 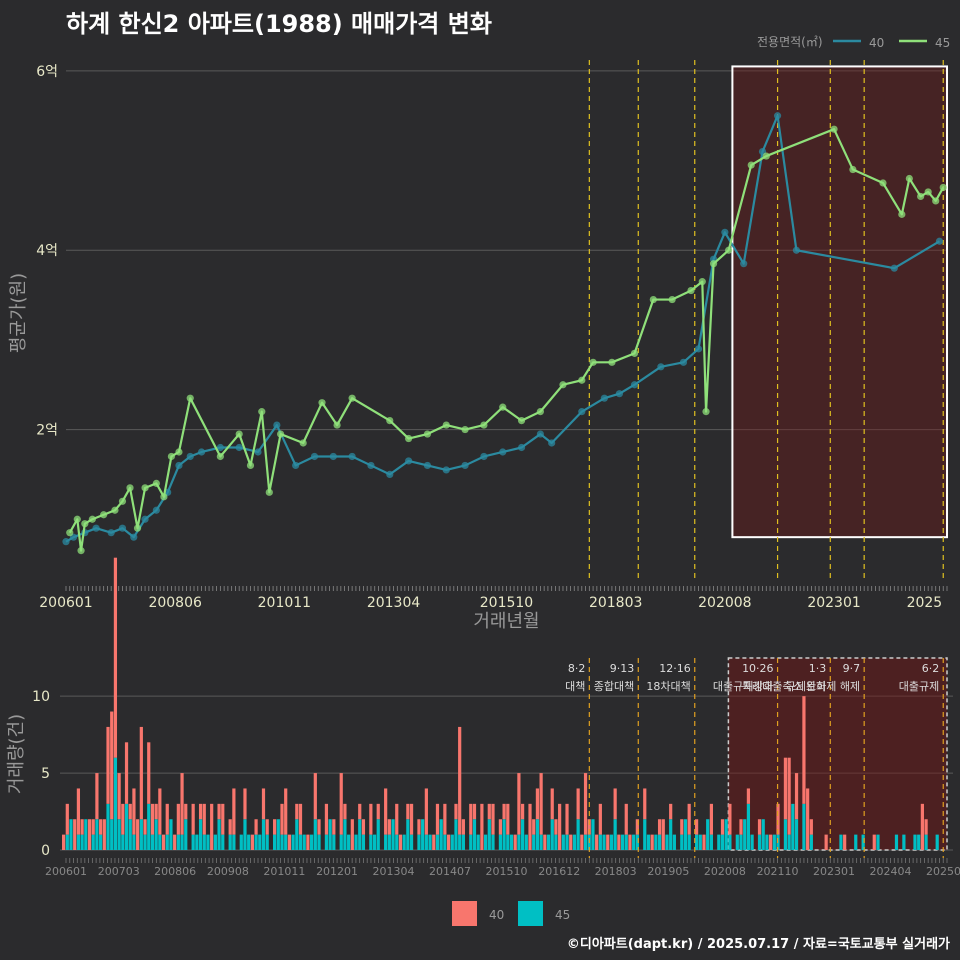 I want to click on volume-legend: 40 45, so click(x=511, y=913).